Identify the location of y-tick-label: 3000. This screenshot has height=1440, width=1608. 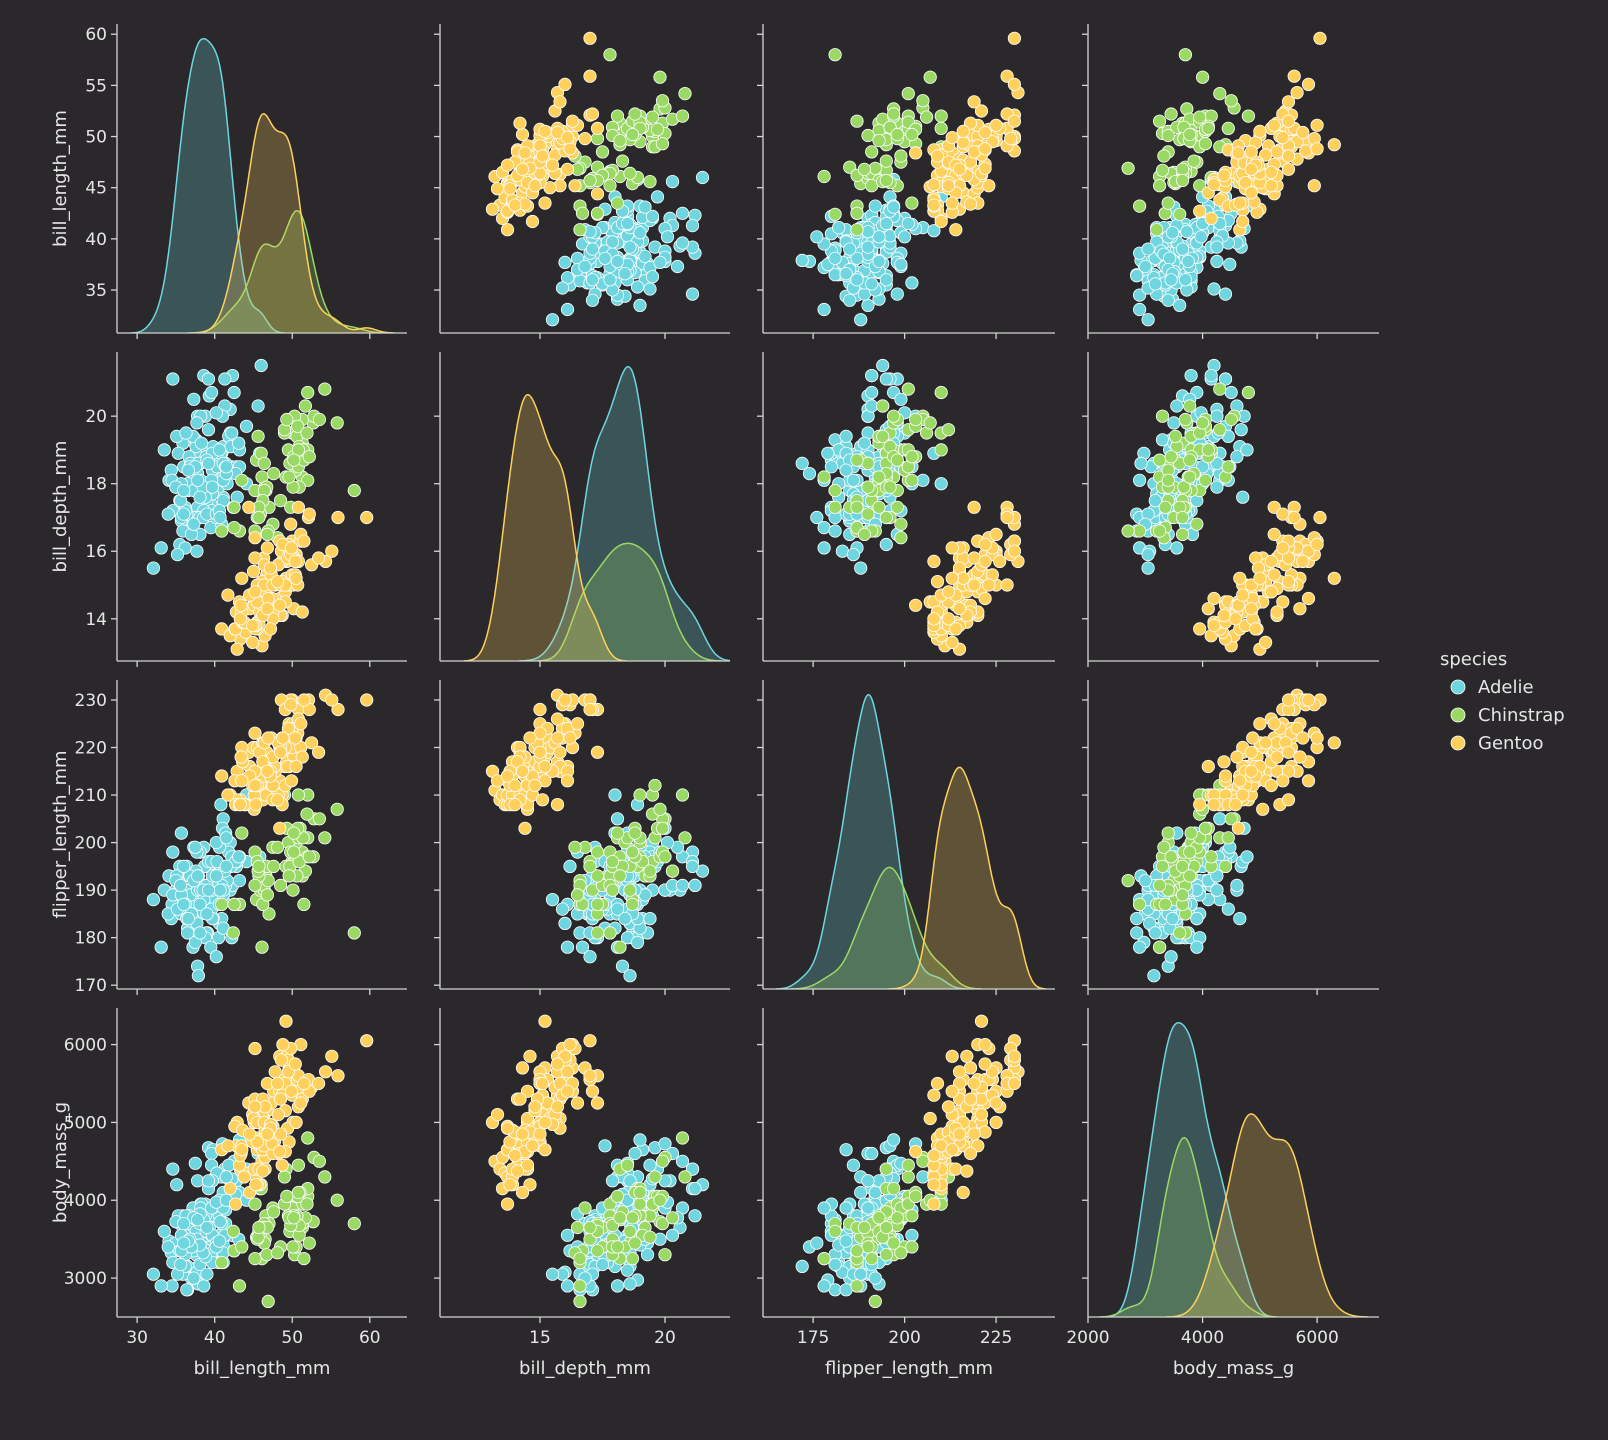
(85, 1279).